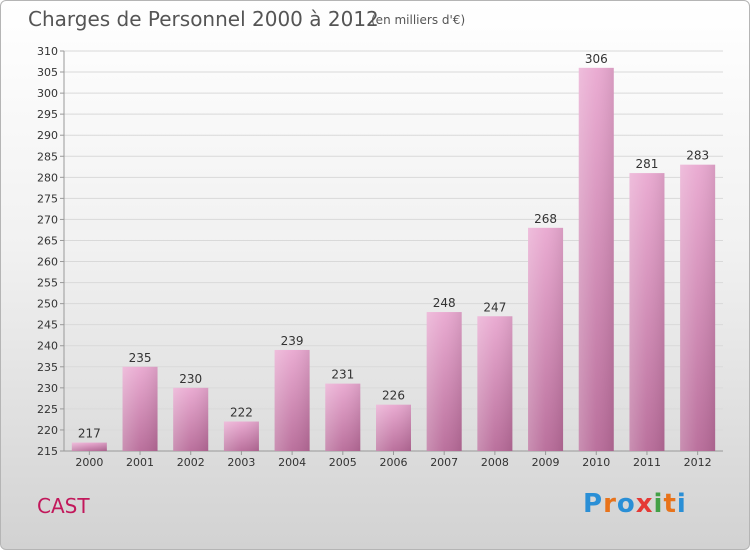 The width and height of the screenshot is (750, 550). Describe the element at coordinates (697, 156) in the screenshot. I see `data-label: 283` at that location.